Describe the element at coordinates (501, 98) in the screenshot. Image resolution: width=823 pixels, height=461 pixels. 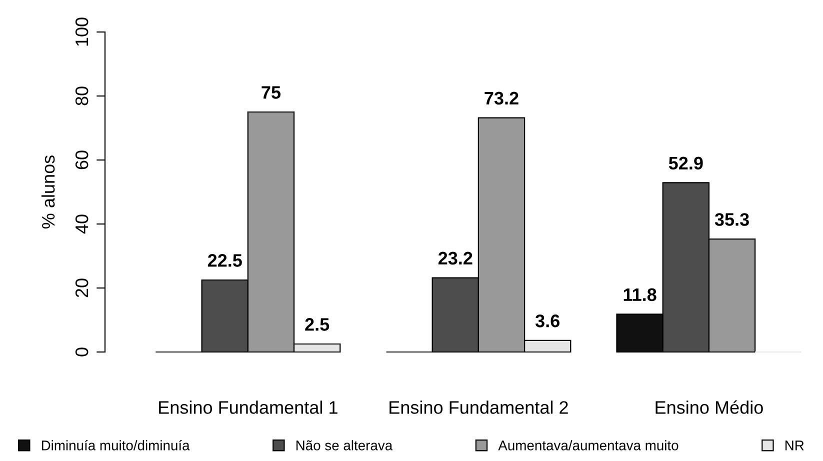
I see `data-label: 73.2` at that location.